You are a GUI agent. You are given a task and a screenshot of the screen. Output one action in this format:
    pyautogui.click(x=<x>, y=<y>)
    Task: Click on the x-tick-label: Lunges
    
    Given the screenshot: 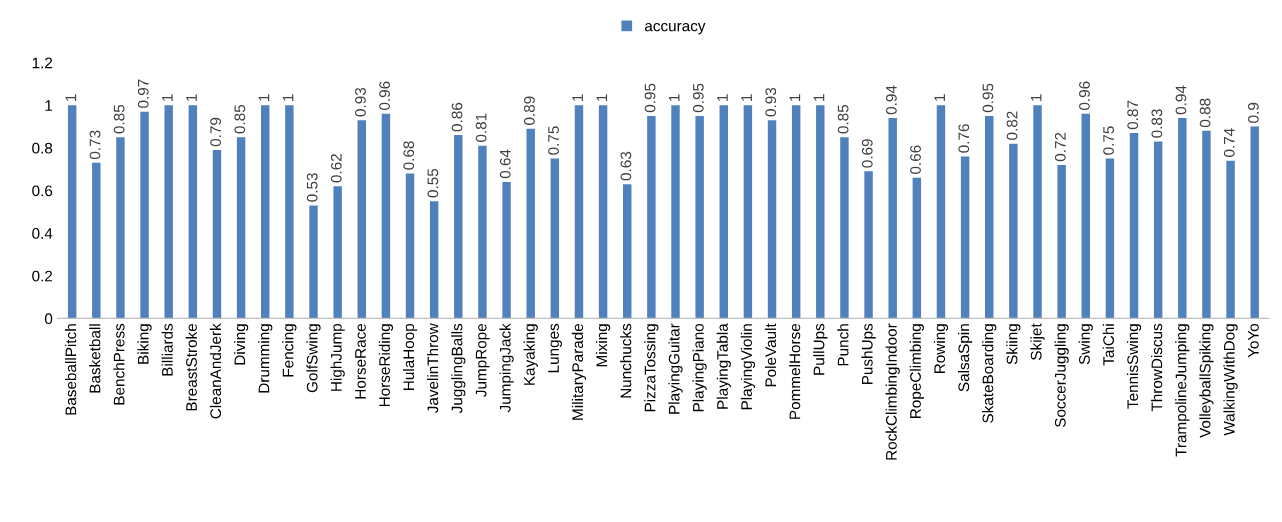 What is the action you would take?
    pyautogui.click(x=555, y=348)
    